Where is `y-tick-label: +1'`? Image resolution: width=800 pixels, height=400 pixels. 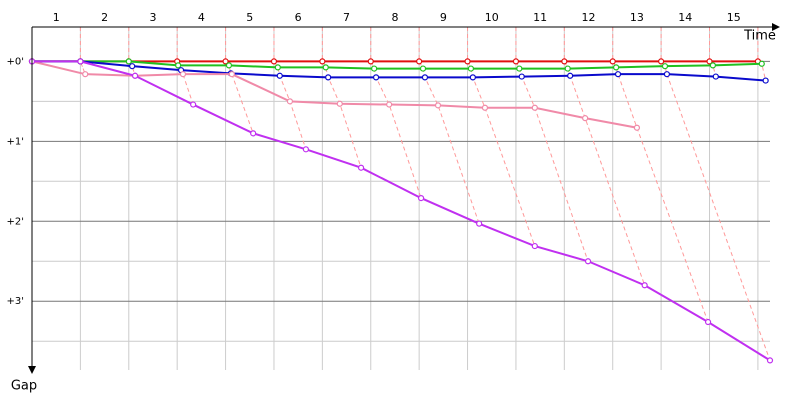
y-tick-label: +1' is located at coordinates (16, 141).